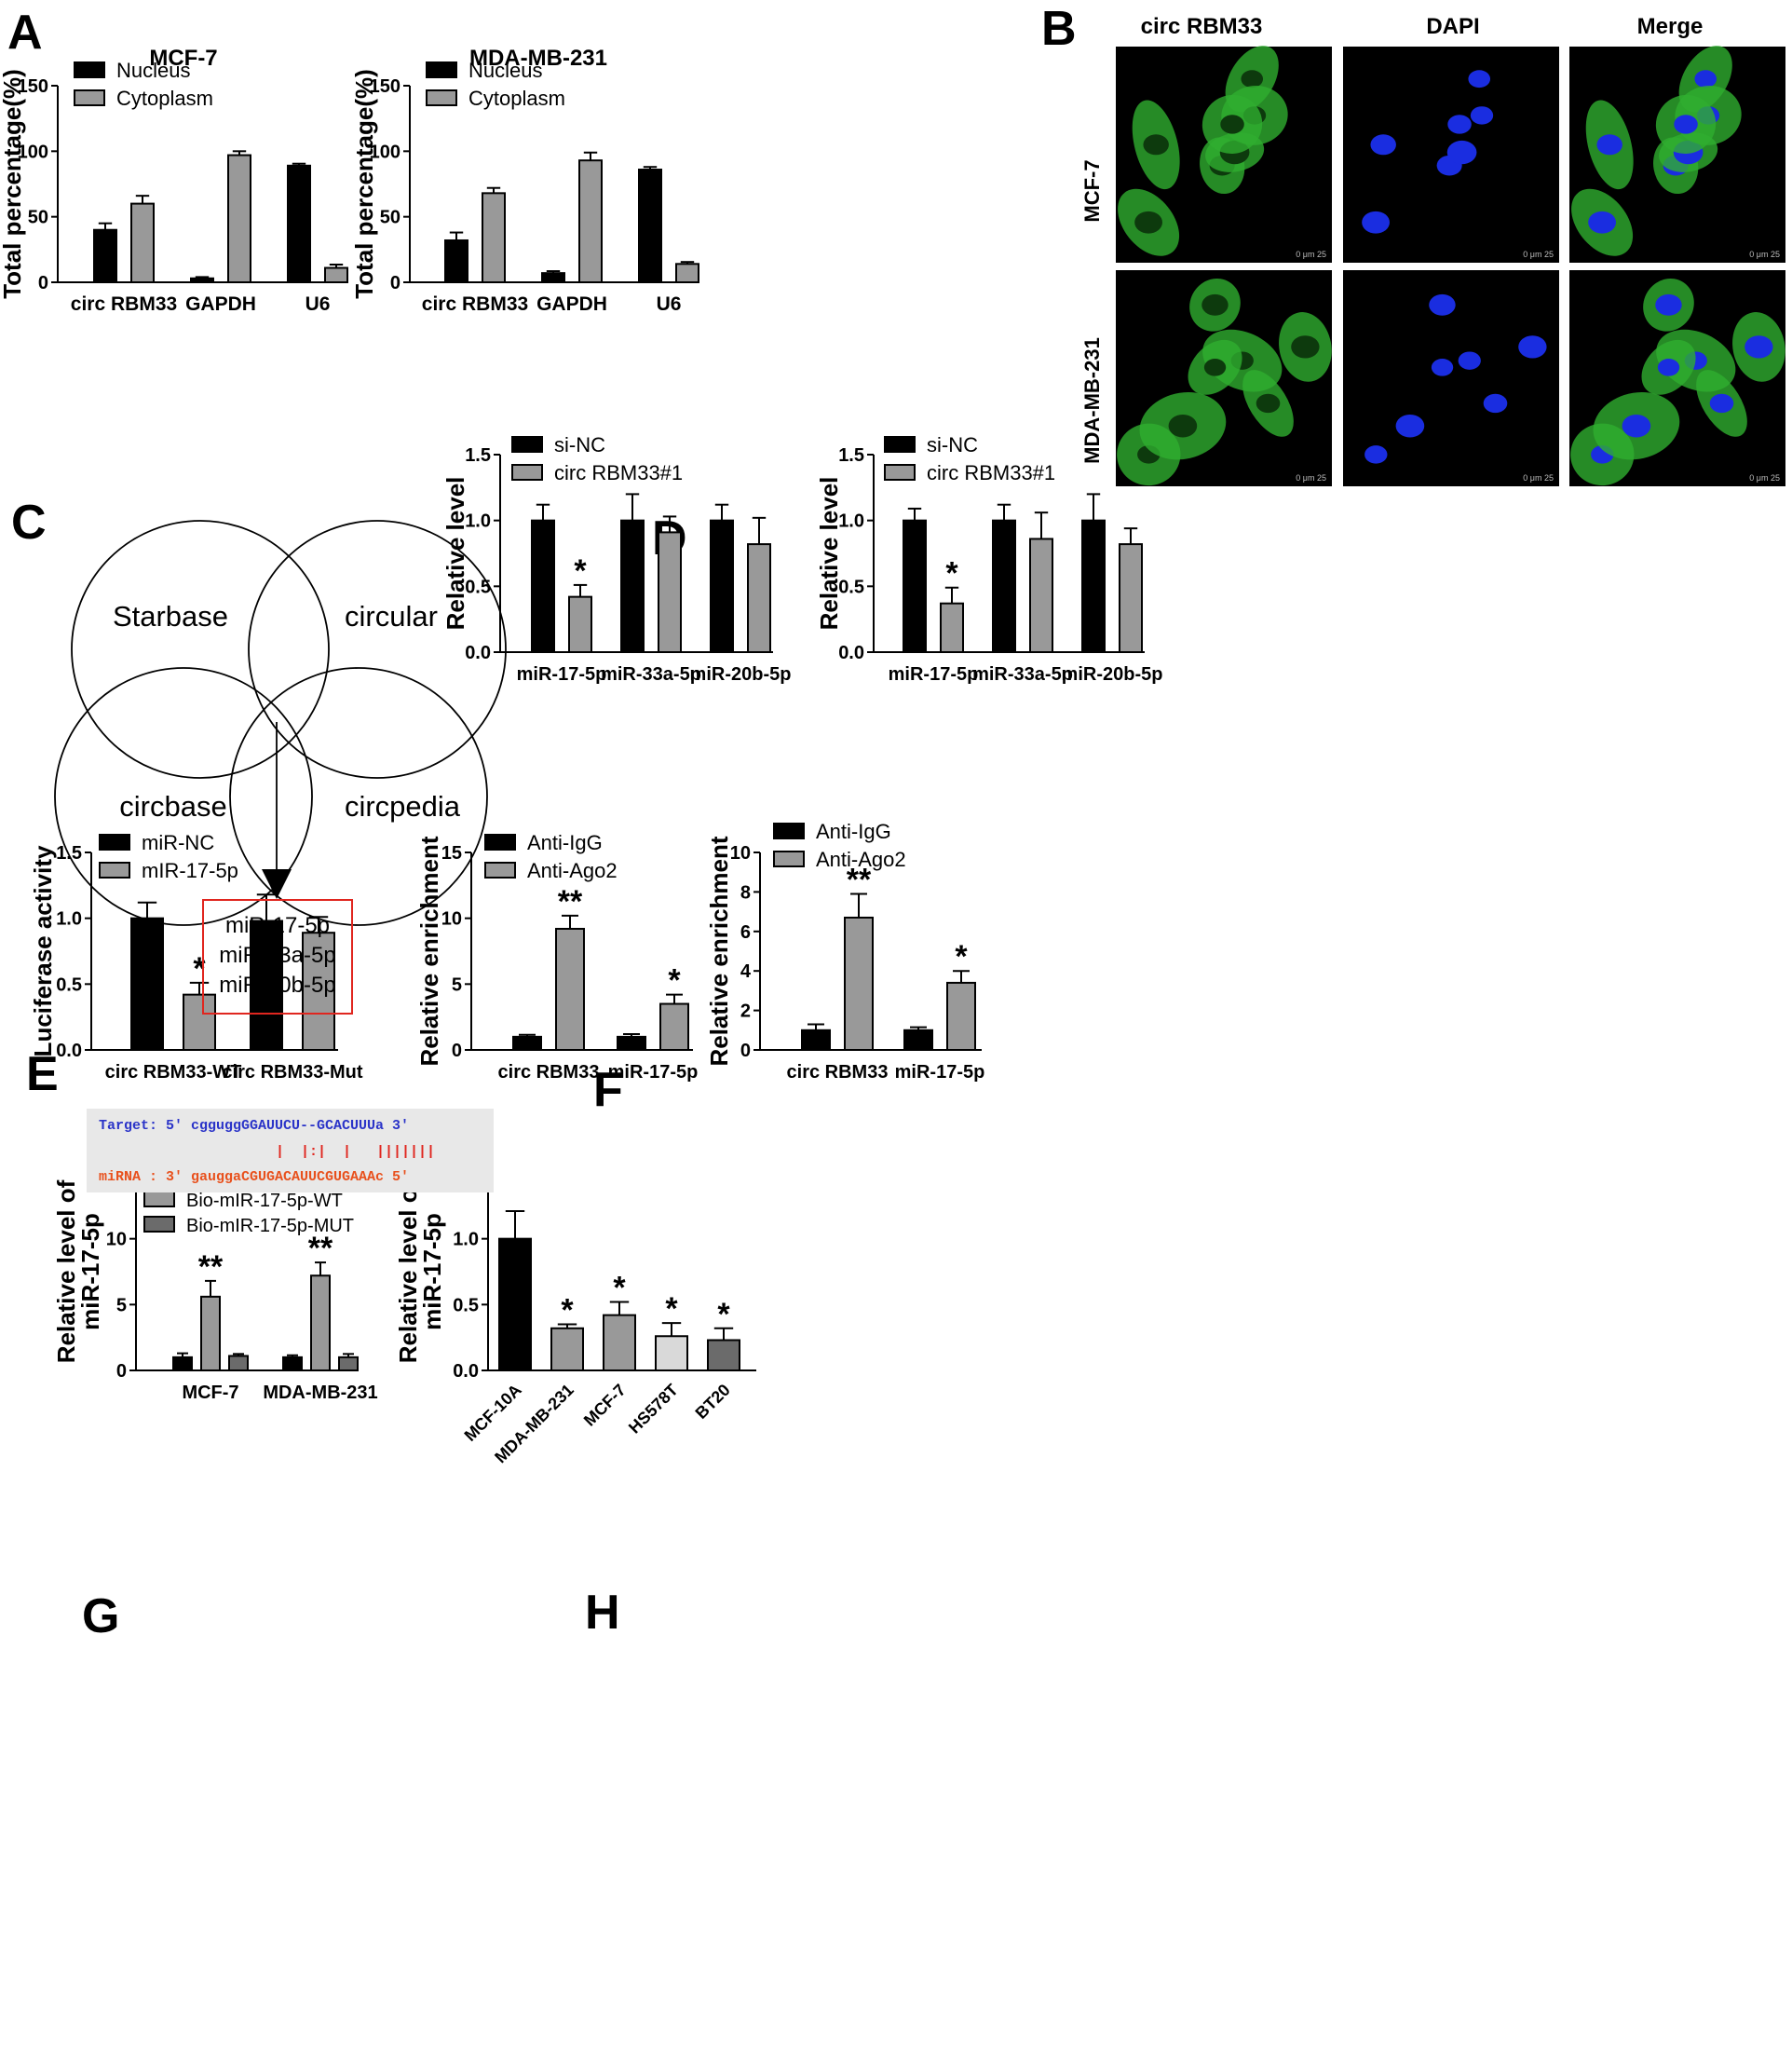 This screenshot has height=2071, width=1792. What do you see at coordinates (290, 1150) in the screenshot?
I see `sequence-background` at bounding box center [290, 1150].